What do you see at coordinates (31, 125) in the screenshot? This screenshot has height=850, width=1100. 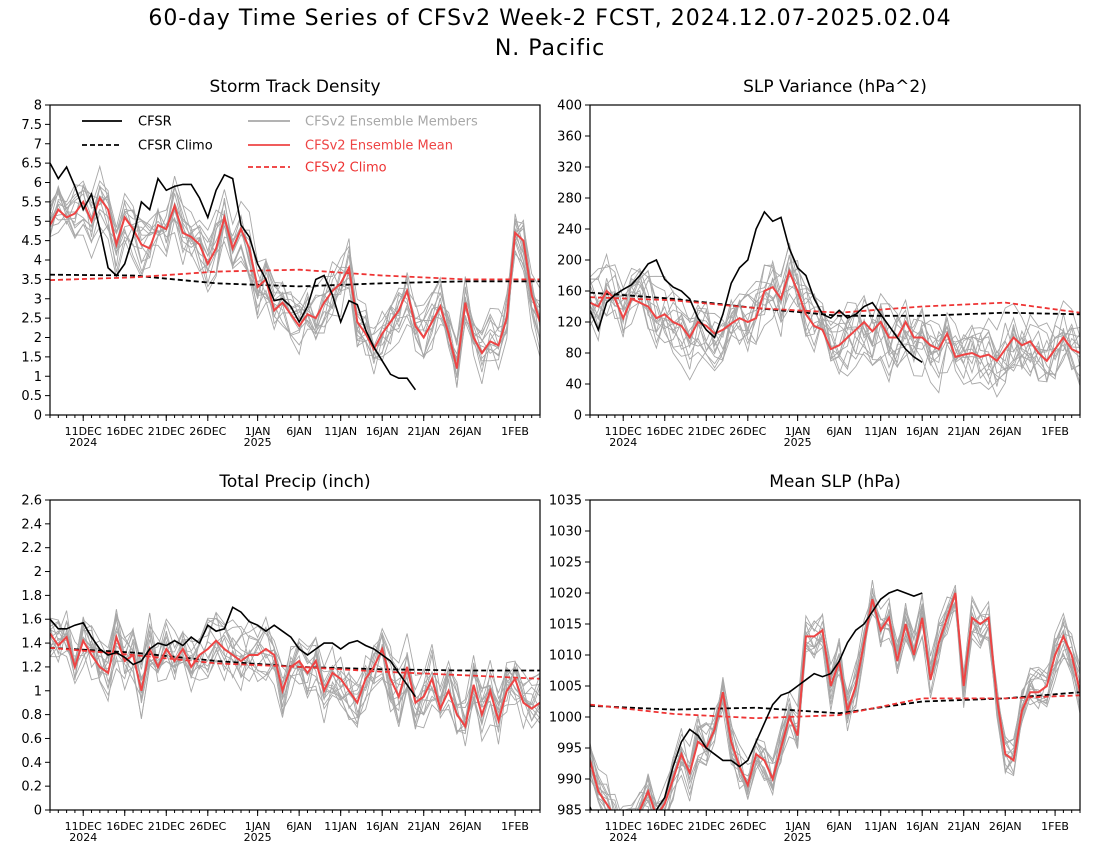 I see `y-tick-label: 7.5` at bounding box center [31, 125].